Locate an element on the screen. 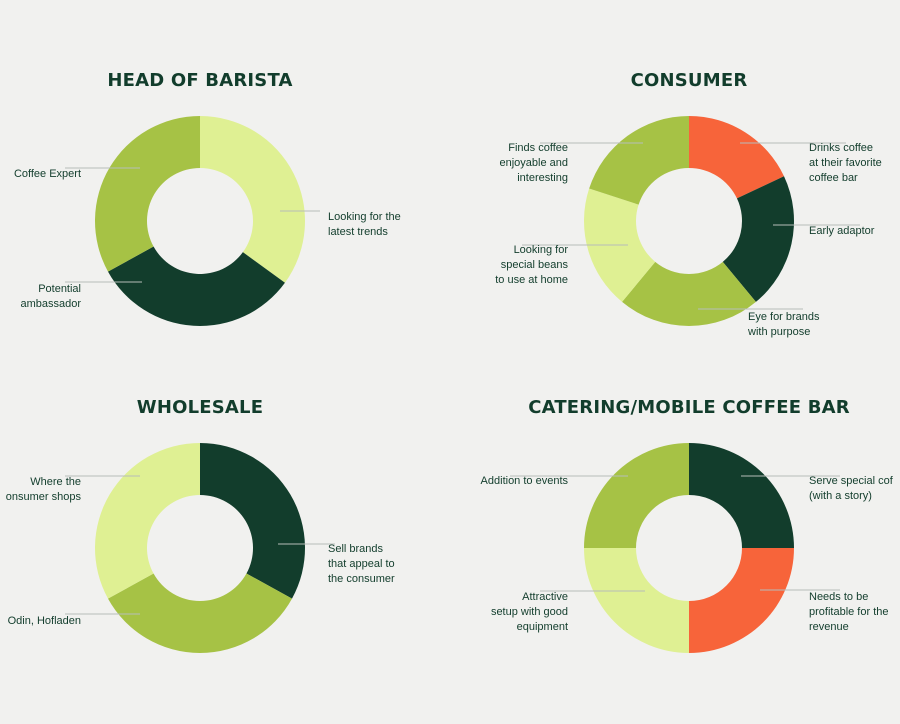 The image size is (900, 724). donut-catering is located at coordinates (675, 548).